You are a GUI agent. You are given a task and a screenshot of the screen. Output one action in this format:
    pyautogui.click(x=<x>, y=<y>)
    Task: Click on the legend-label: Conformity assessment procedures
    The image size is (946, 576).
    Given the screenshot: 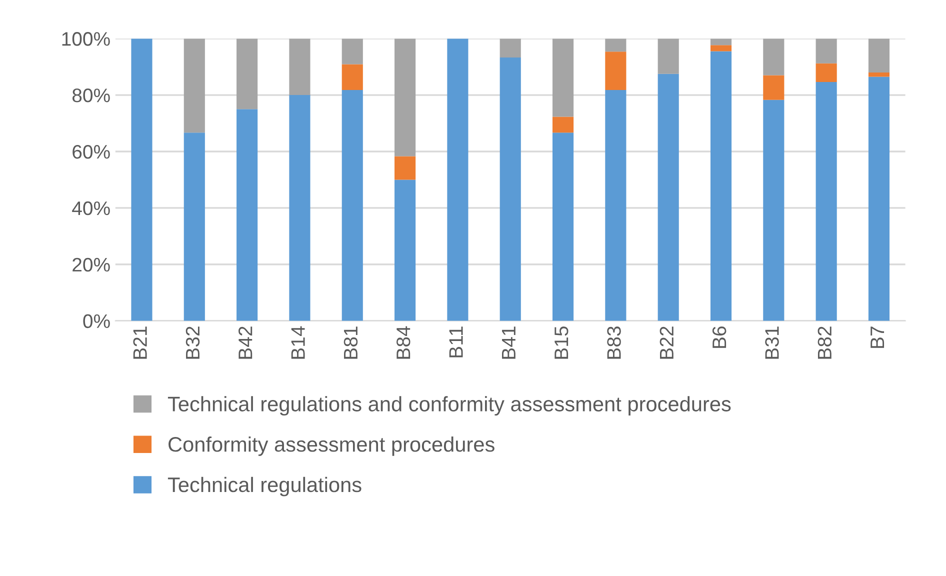 What is the action you would take?
    pyautogui.click(x=331, y=446)
    